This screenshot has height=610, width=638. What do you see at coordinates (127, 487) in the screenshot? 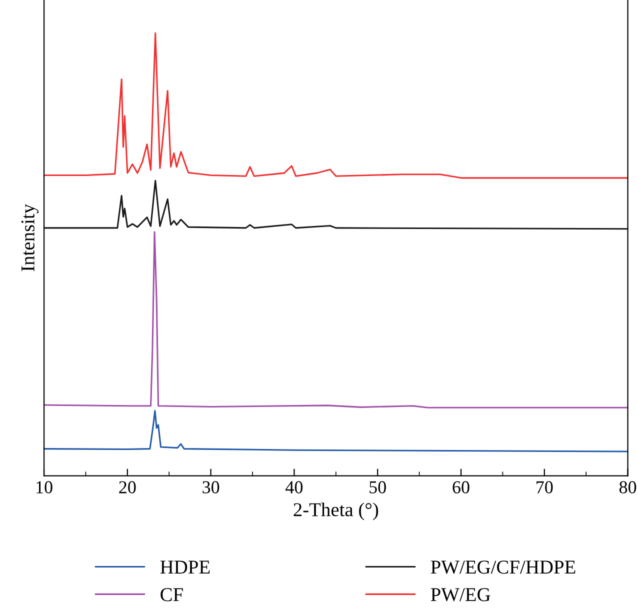
I see `x-tick-label: 20` at bounding box center [127, 487].